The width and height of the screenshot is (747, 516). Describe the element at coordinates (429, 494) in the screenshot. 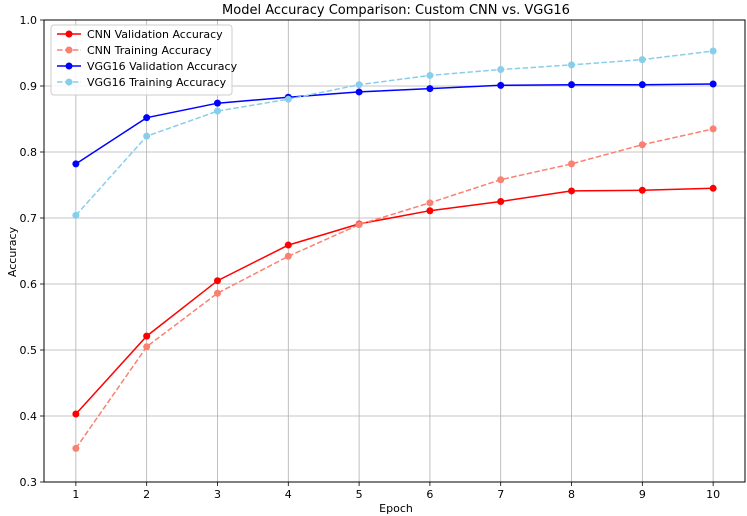

I see `x-tick-label: 6` at that location.